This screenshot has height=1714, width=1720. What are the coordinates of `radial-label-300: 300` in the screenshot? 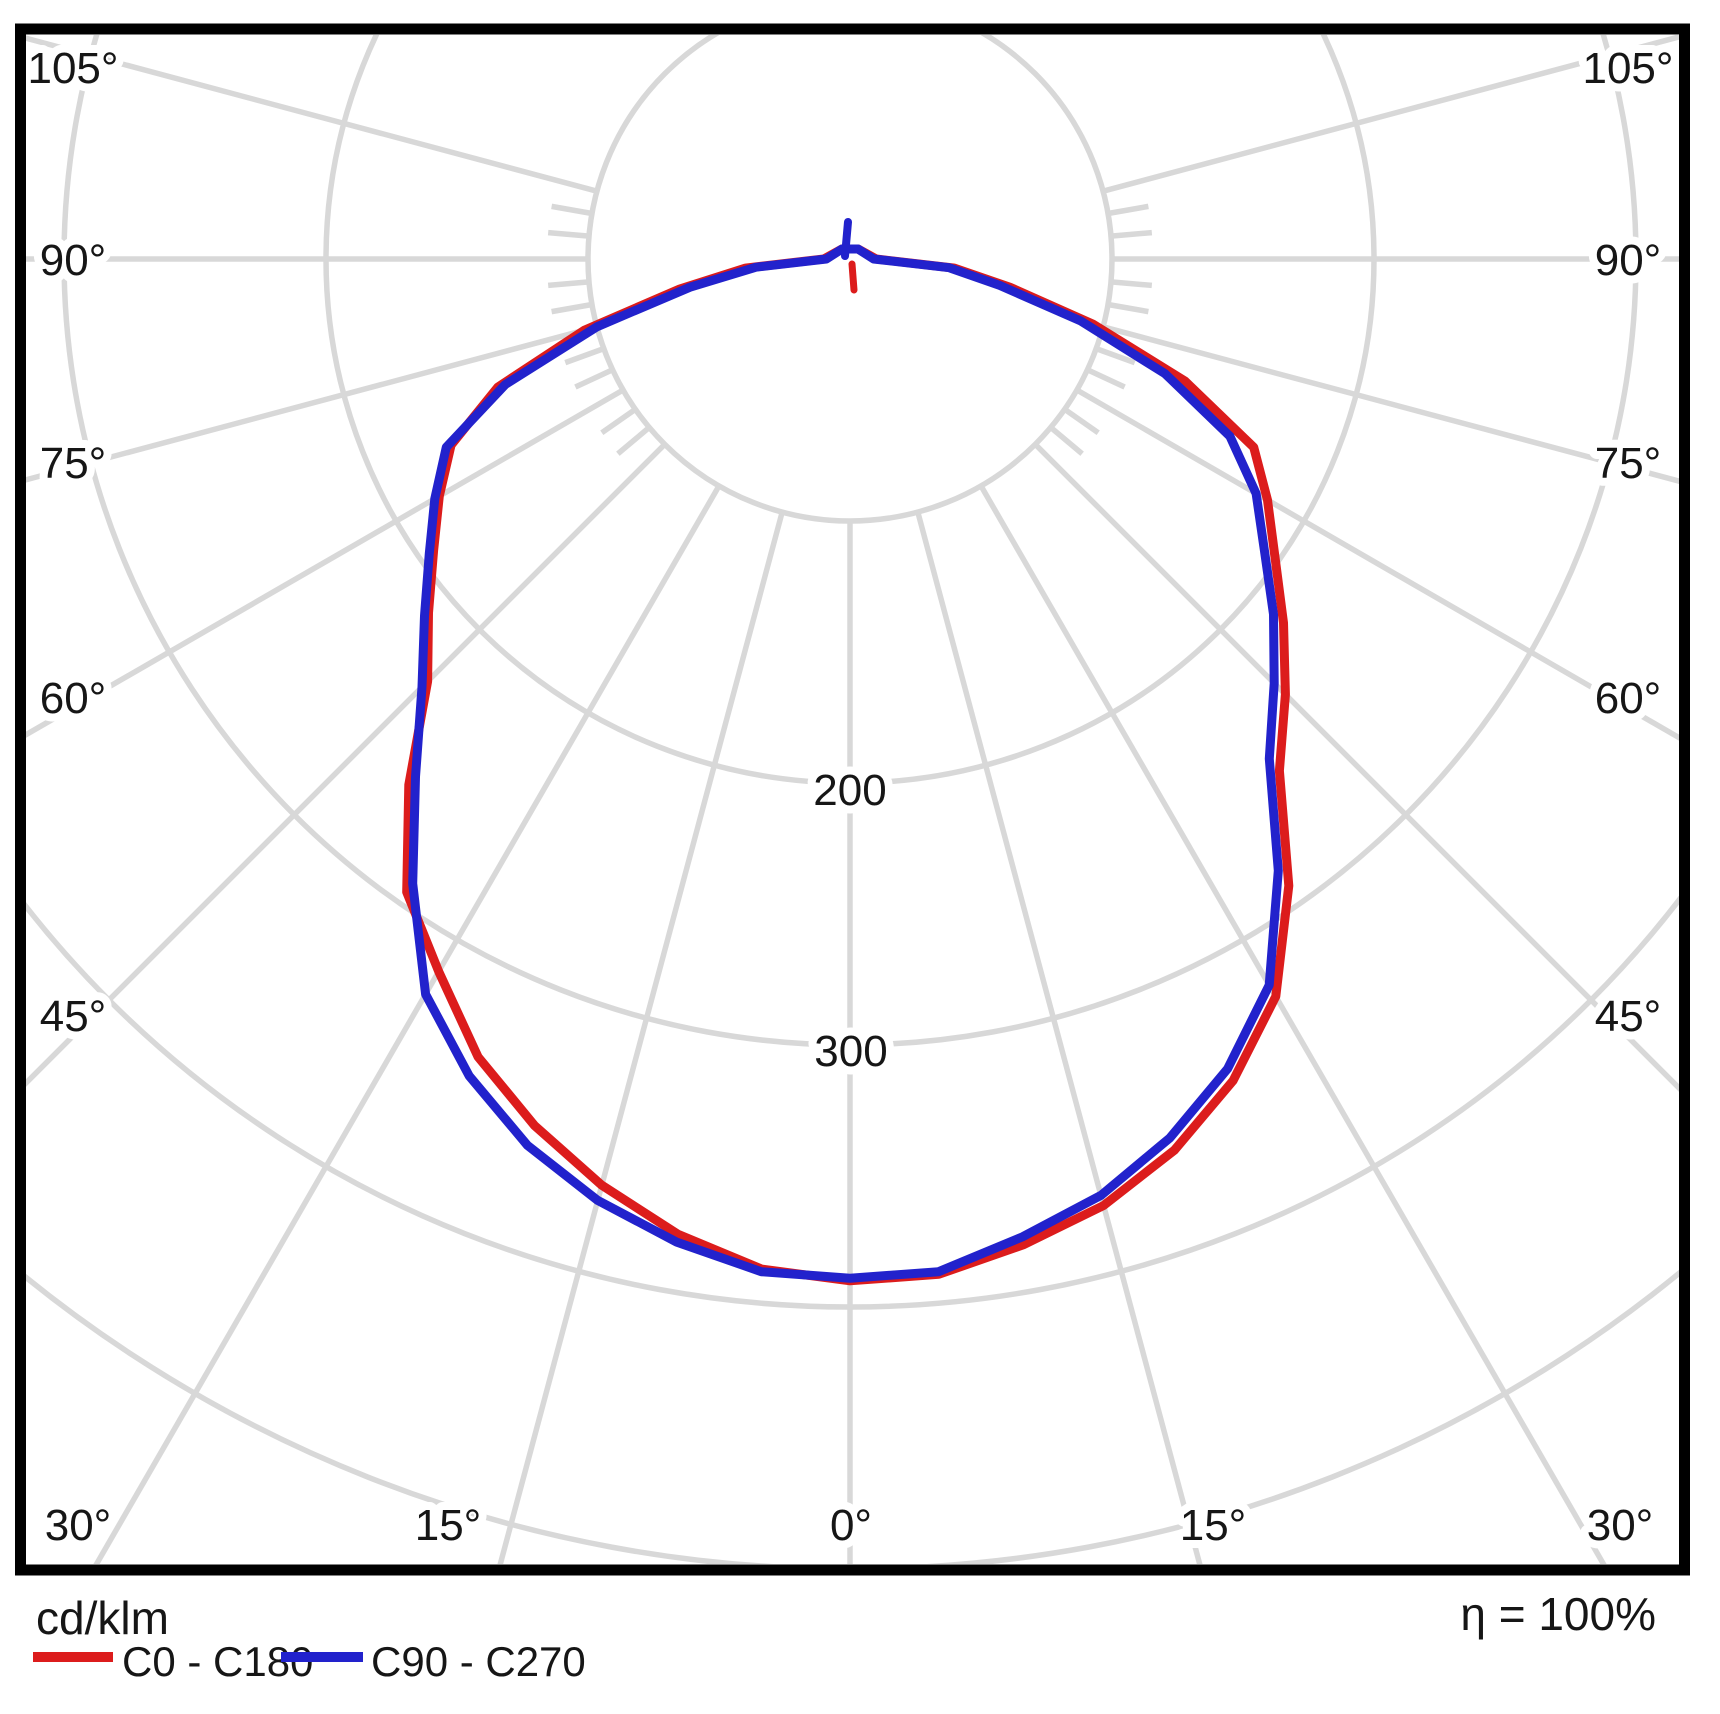 It's located at (850, 1051).